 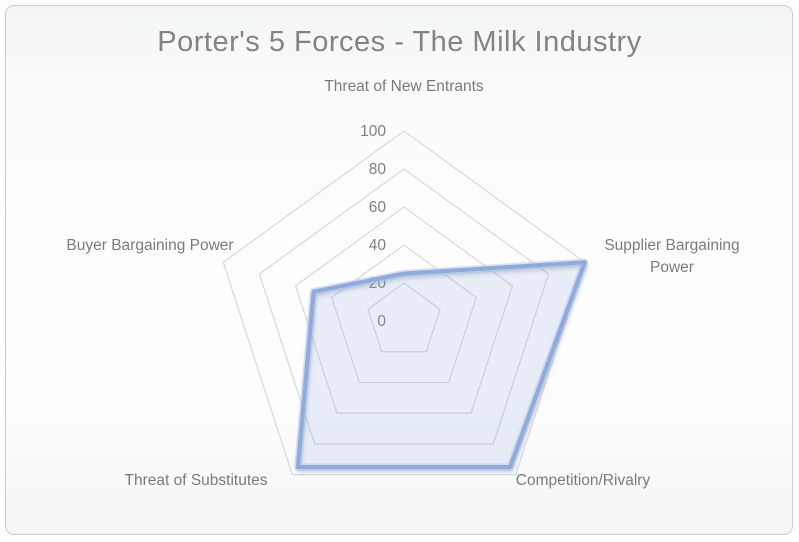 What do you see at coordinates (378, 207) in the screenshot?
I see `tick-label-60: 60` at bounding box center [378, 207].